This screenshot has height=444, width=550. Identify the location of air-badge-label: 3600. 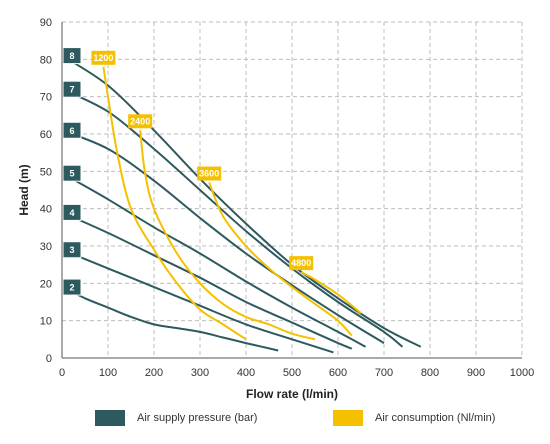
(209, 174).